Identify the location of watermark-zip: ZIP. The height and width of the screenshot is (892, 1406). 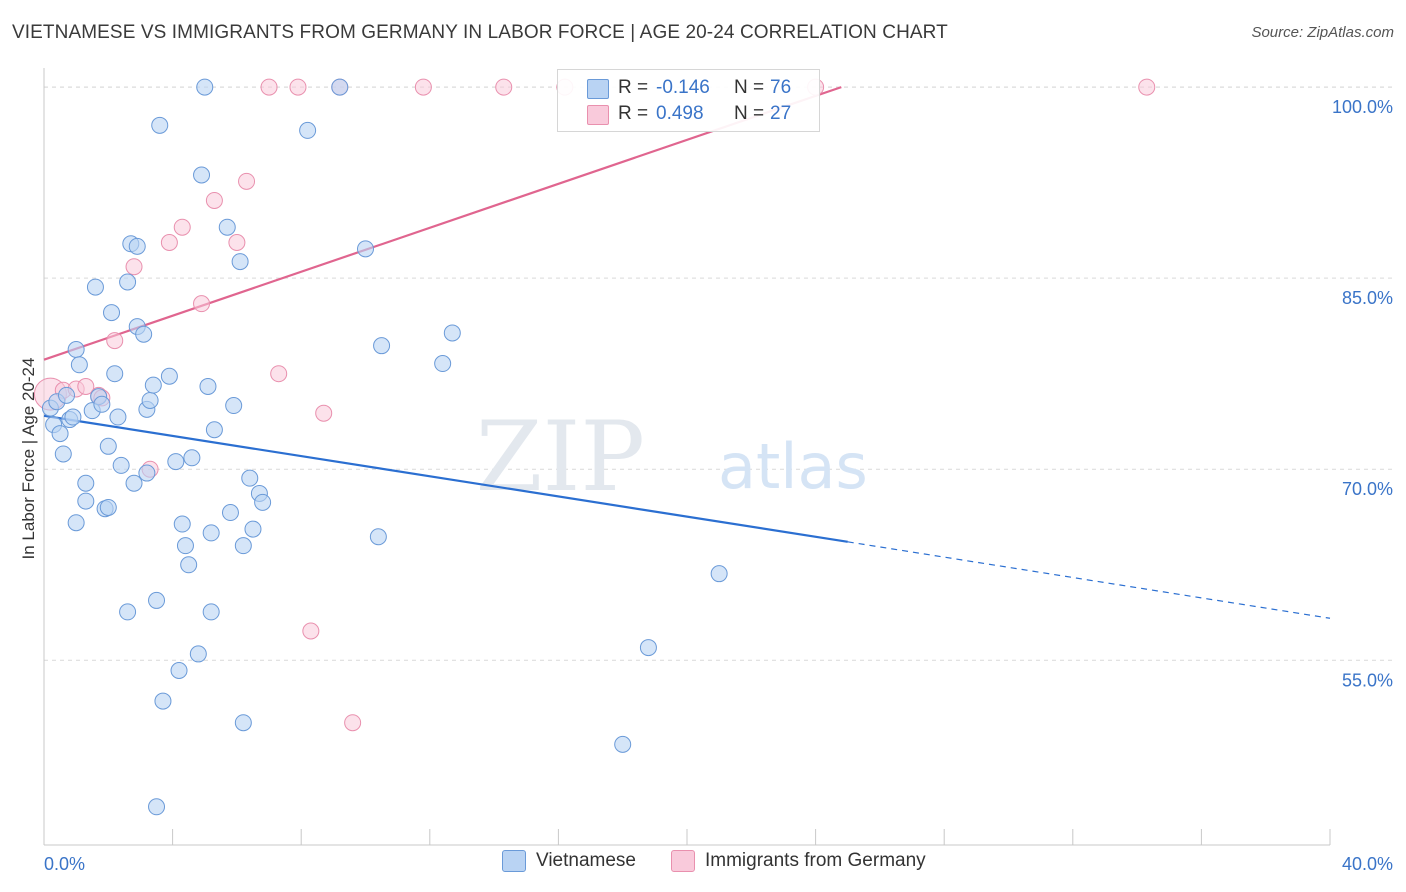
(560, 457).